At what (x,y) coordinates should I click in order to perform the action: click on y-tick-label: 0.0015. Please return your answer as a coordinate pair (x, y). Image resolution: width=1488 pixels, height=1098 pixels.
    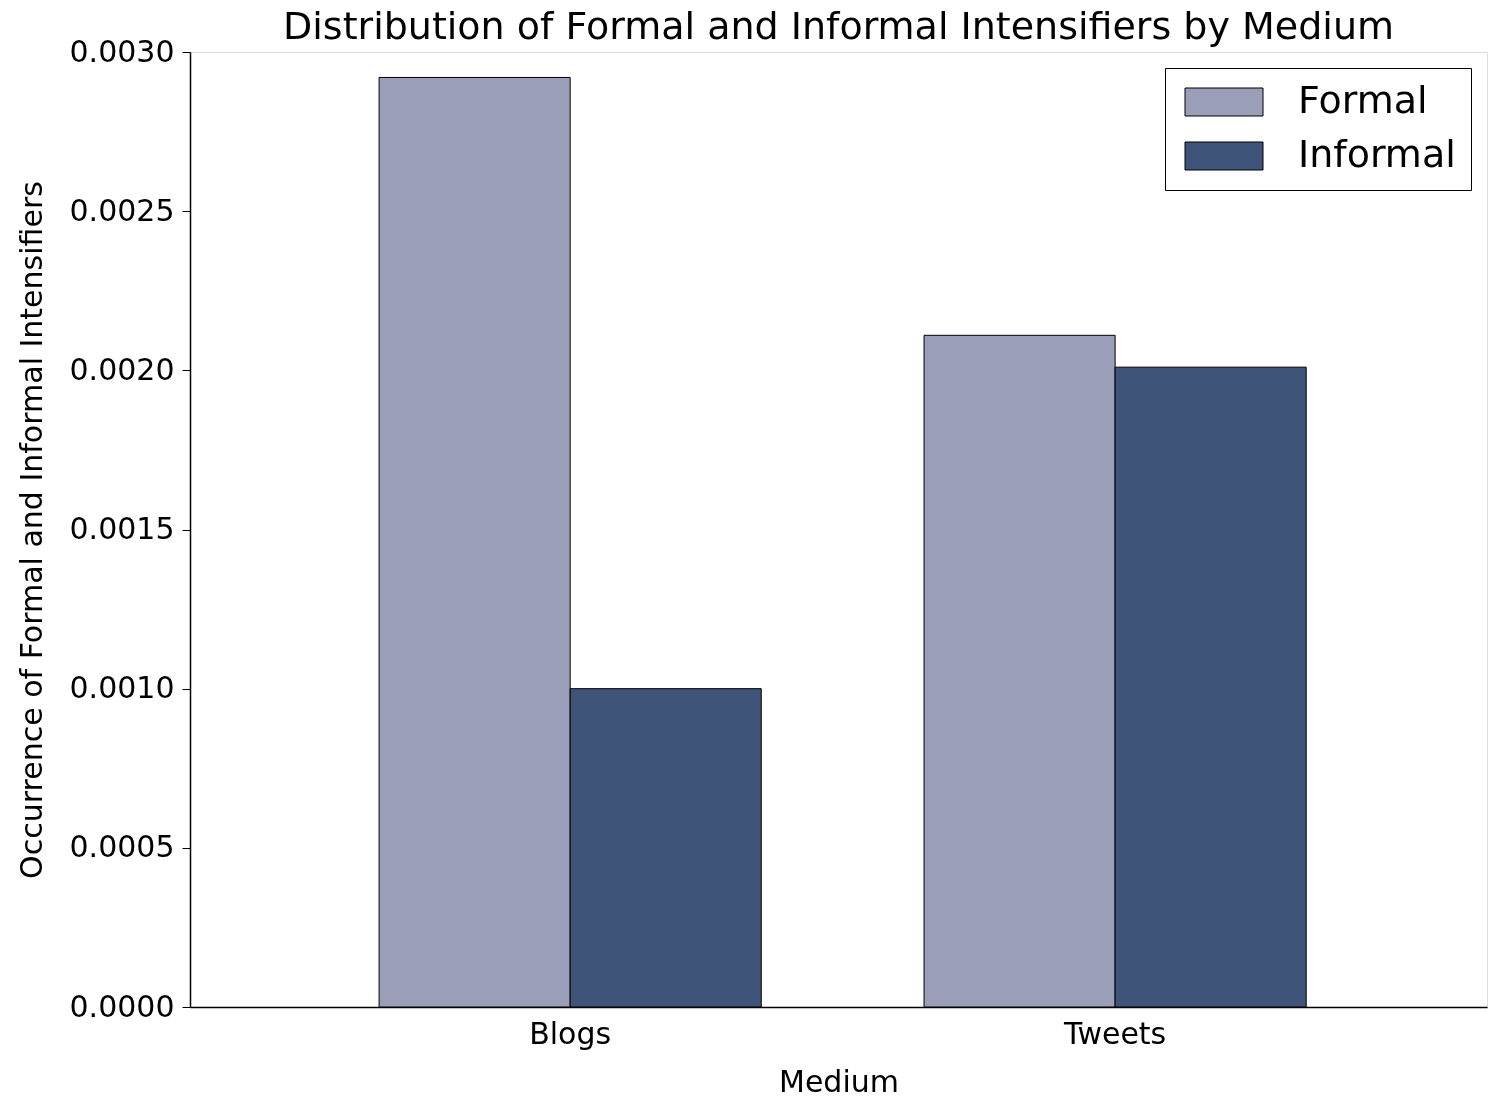
    Looking at the image, I should click on (122, 528).